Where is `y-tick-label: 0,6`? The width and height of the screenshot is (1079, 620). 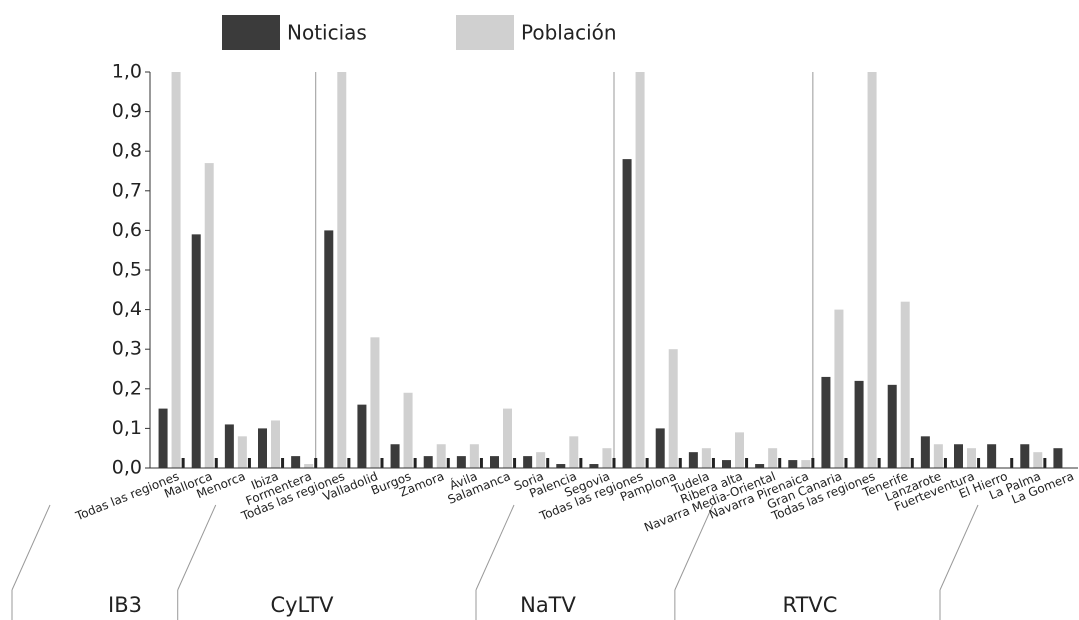 y-tick-label: 0,6 is located at coordinates (127, 230).